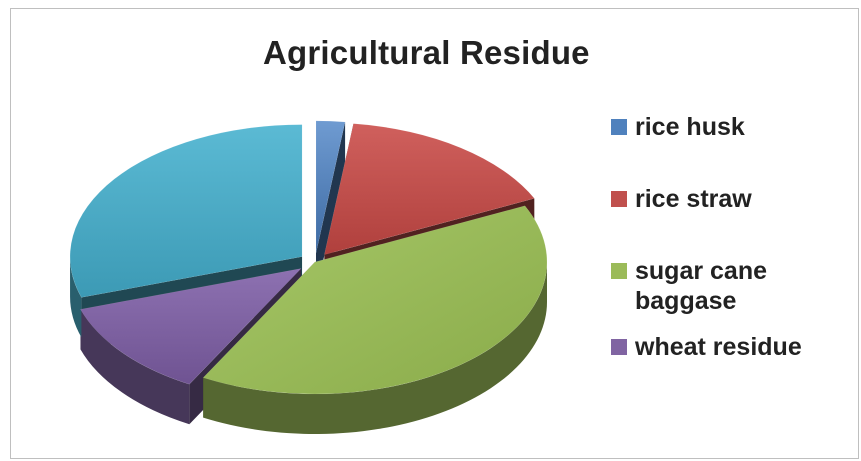  Describe the element at coordinates (718, 347) in the screenshot. I see `legend-label: wheat residue` at that location.